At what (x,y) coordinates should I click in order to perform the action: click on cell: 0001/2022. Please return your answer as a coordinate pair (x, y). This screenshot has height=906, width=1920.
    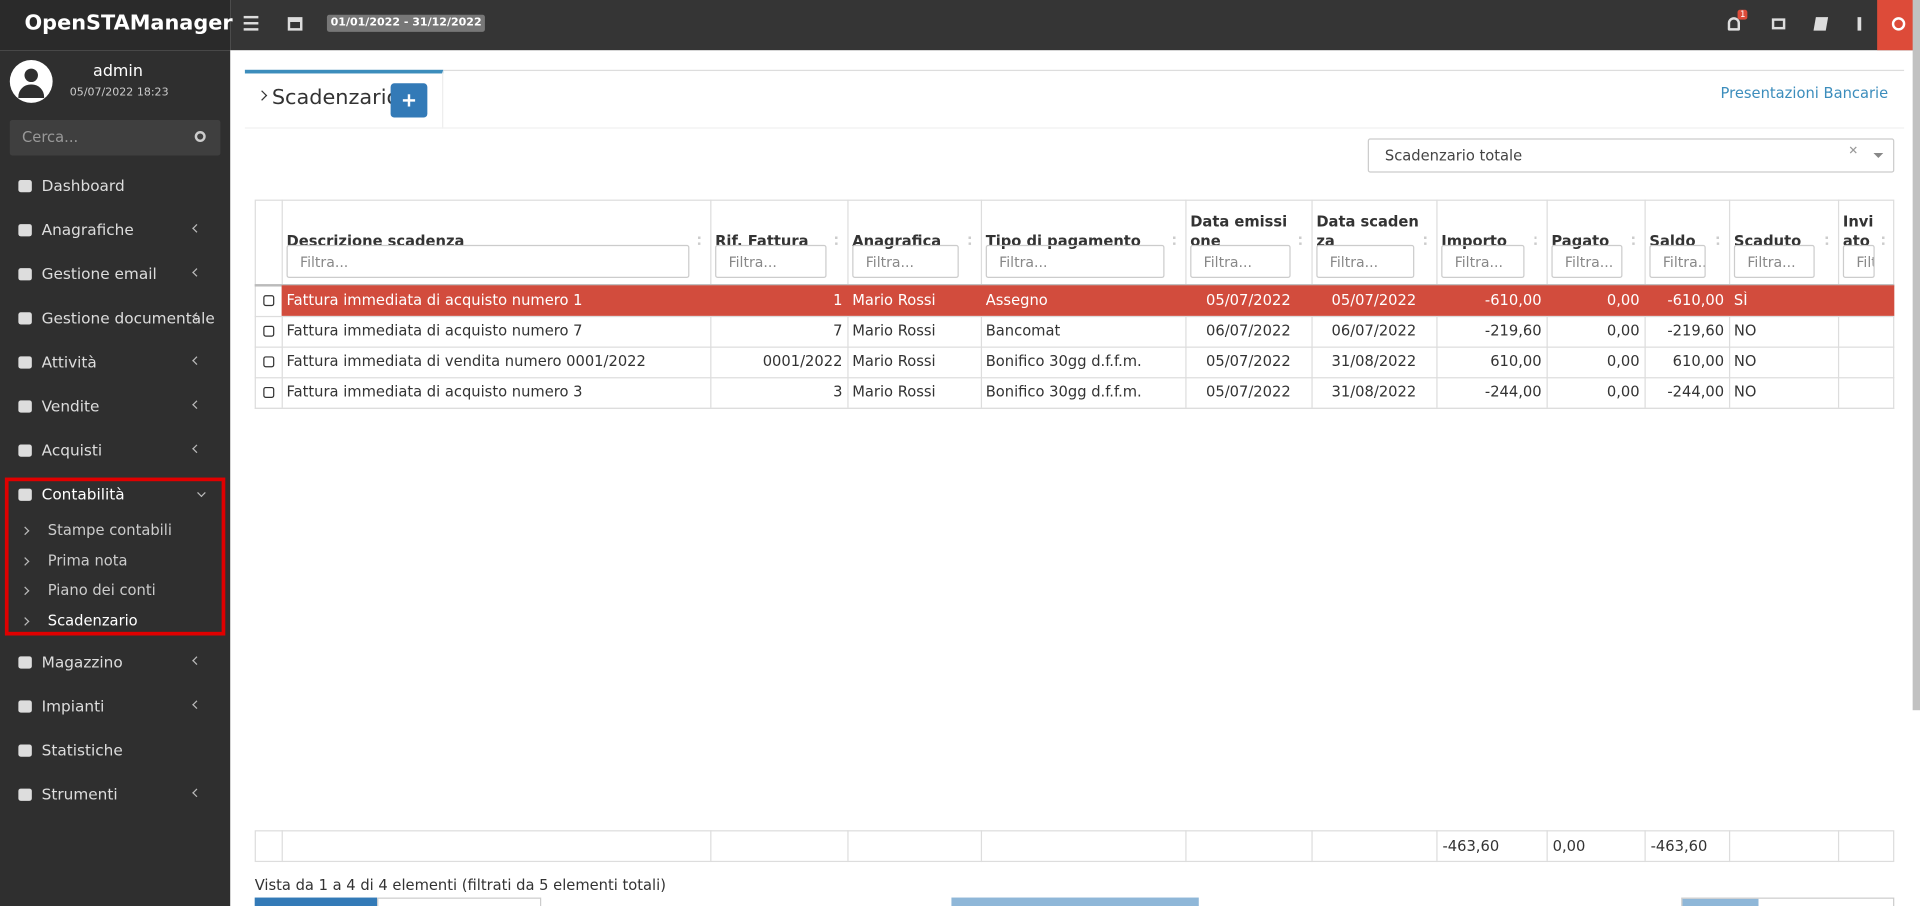
    Looking at the image, I should click on (802, 361).